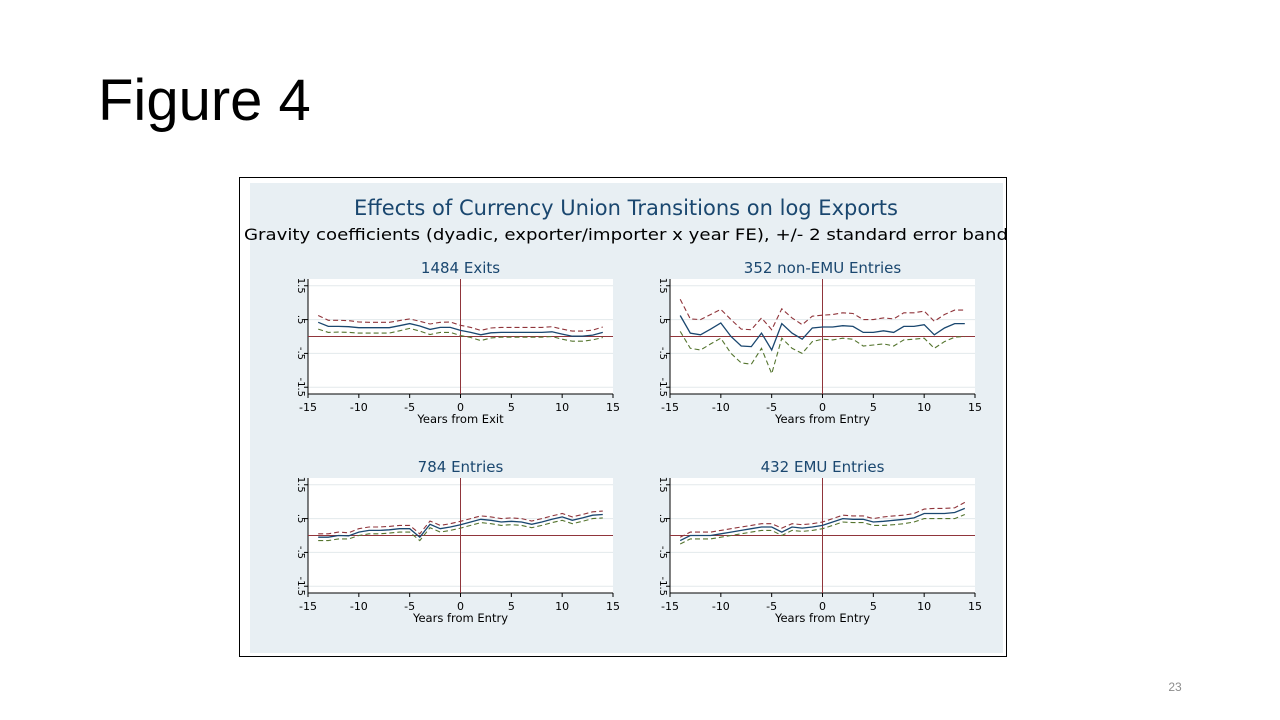 This screenshot has height=720, width=1280. I want to click on panel-title: 1484 Exits, so click(460, 268).